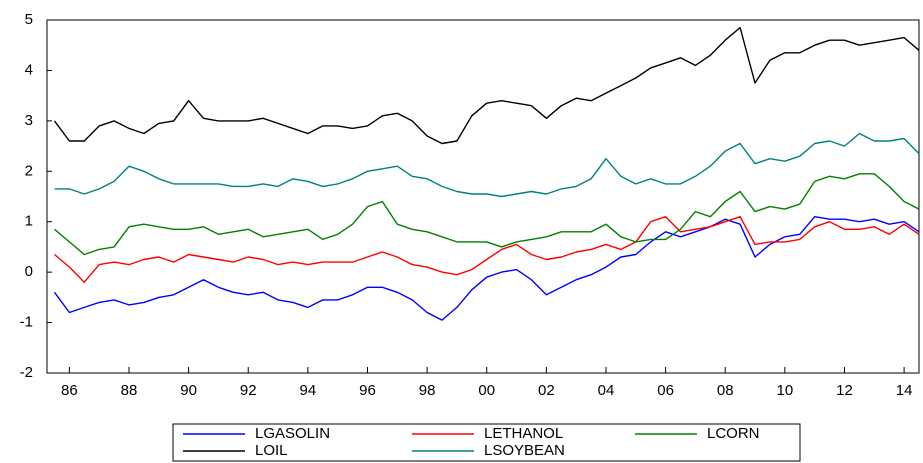  Describe the element at coordinates (271, 450) in the screenshot. I see `legend-label: LOIL` at that location.